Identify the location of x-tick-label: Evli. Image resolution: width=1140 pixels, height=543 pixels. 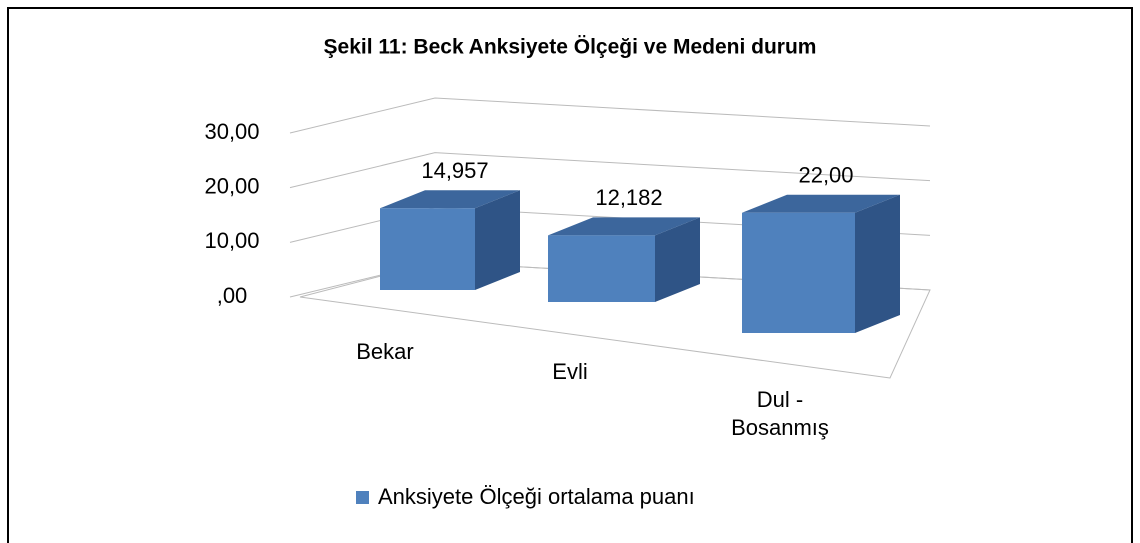
(570, 371).